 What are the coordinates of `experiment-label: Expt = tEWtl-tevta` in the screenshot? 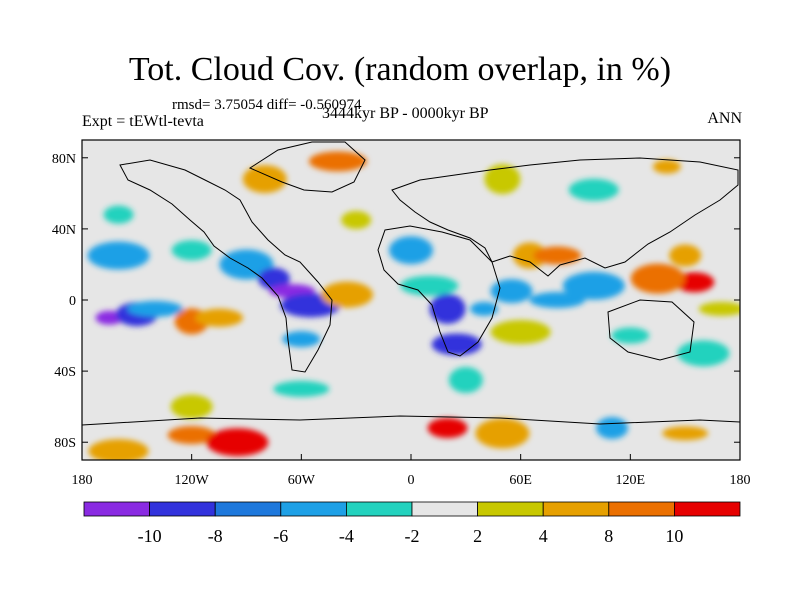 It's located at (143, 121).